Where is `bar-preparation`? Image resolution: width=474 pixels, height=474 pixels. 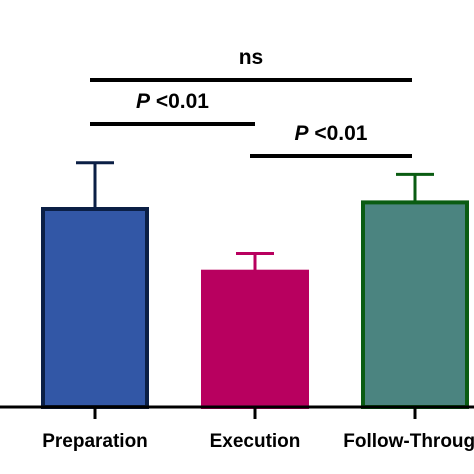 bar-preparation is located at coordinates (95, 308).